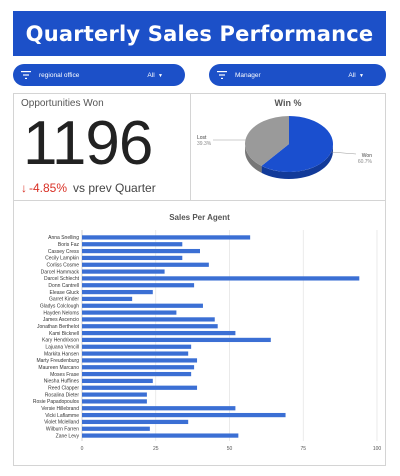 The width and height of the screenshot is (400, 476). What do you see at coordinates (61, 313) in the screenshot?
I see `agent-label: Hayden Neloms` at bounding box center [61, 313].